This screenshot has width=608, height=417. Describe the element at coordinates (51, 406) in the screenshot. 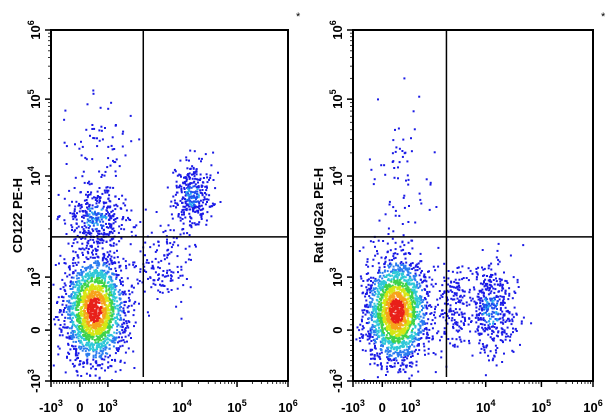

I see `x-tick-label: -103` at that location.